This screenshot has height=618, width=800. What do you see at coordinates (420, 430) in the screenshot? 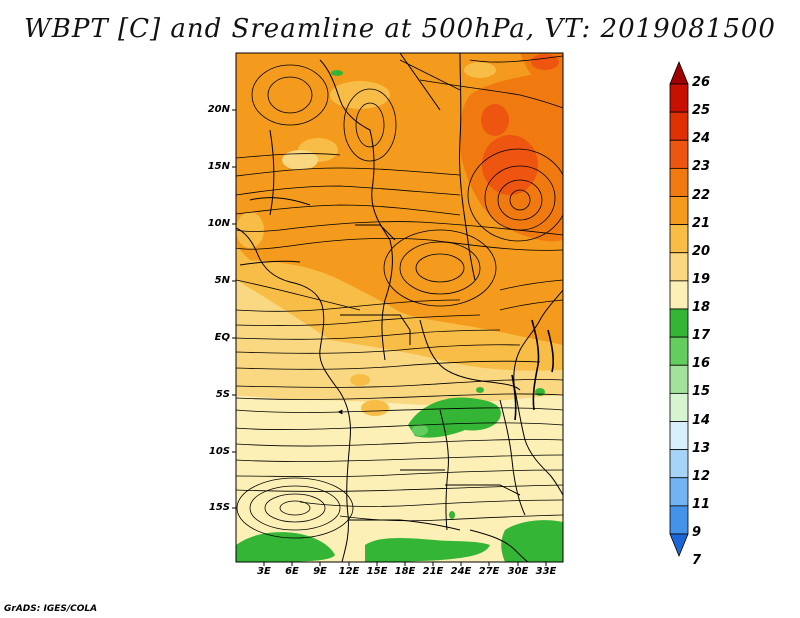
I see `green-patch-light` at bounding box center [420, 430].